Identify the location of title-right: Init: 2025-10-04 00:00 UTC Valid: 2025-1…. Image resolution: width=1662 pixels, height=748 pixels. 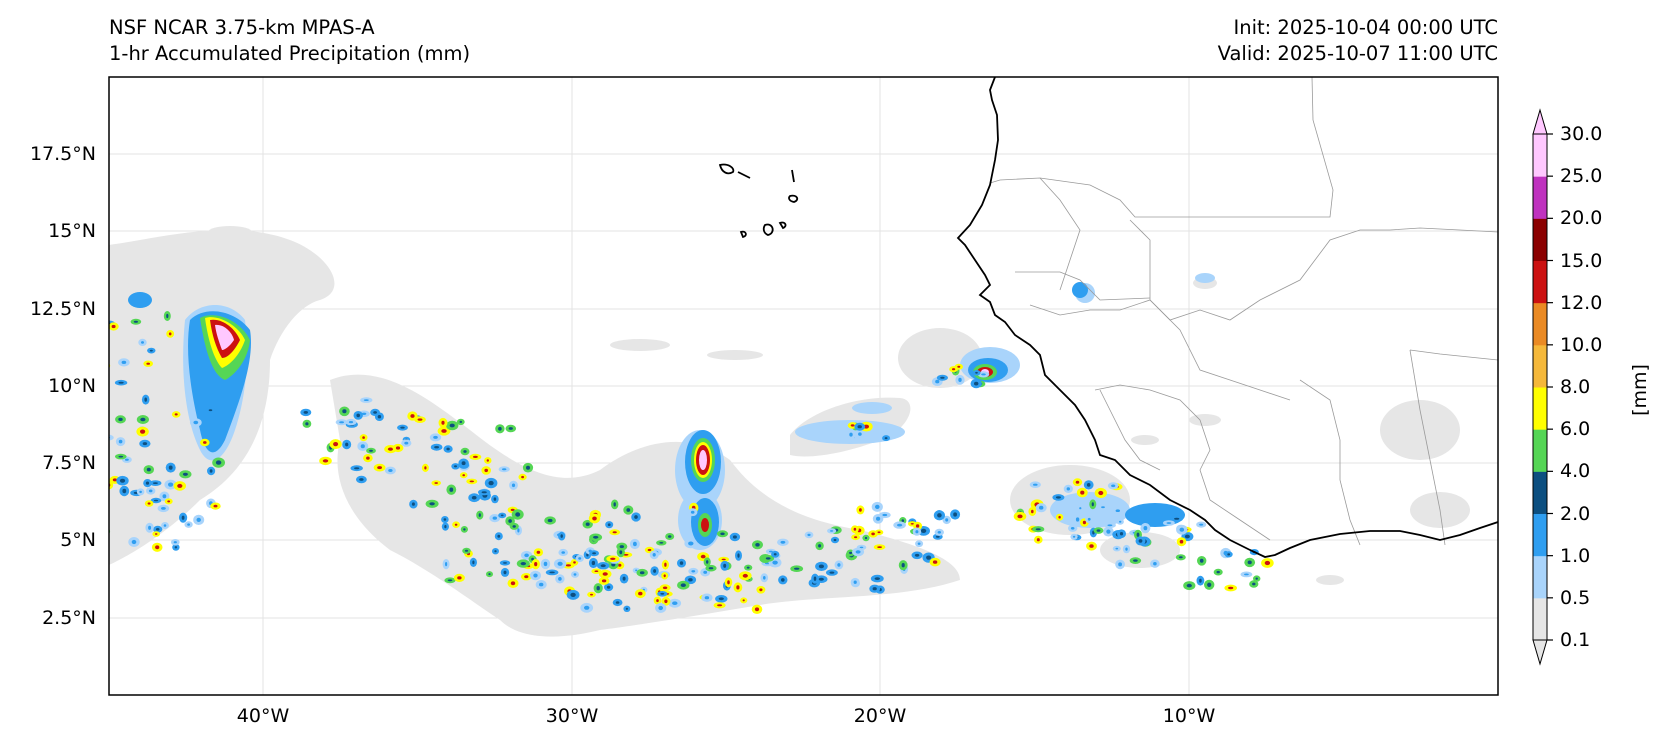
(1358, 41).